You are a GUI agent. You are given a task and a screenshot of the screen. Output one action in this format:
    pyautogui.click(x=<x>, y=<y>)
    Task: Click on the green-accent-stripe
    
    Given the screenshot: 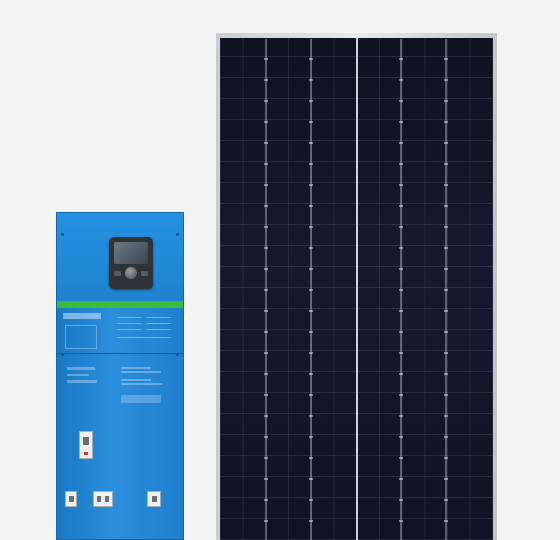 What is the action you would take?
    pyautogui.click(x=120, y=304)
    